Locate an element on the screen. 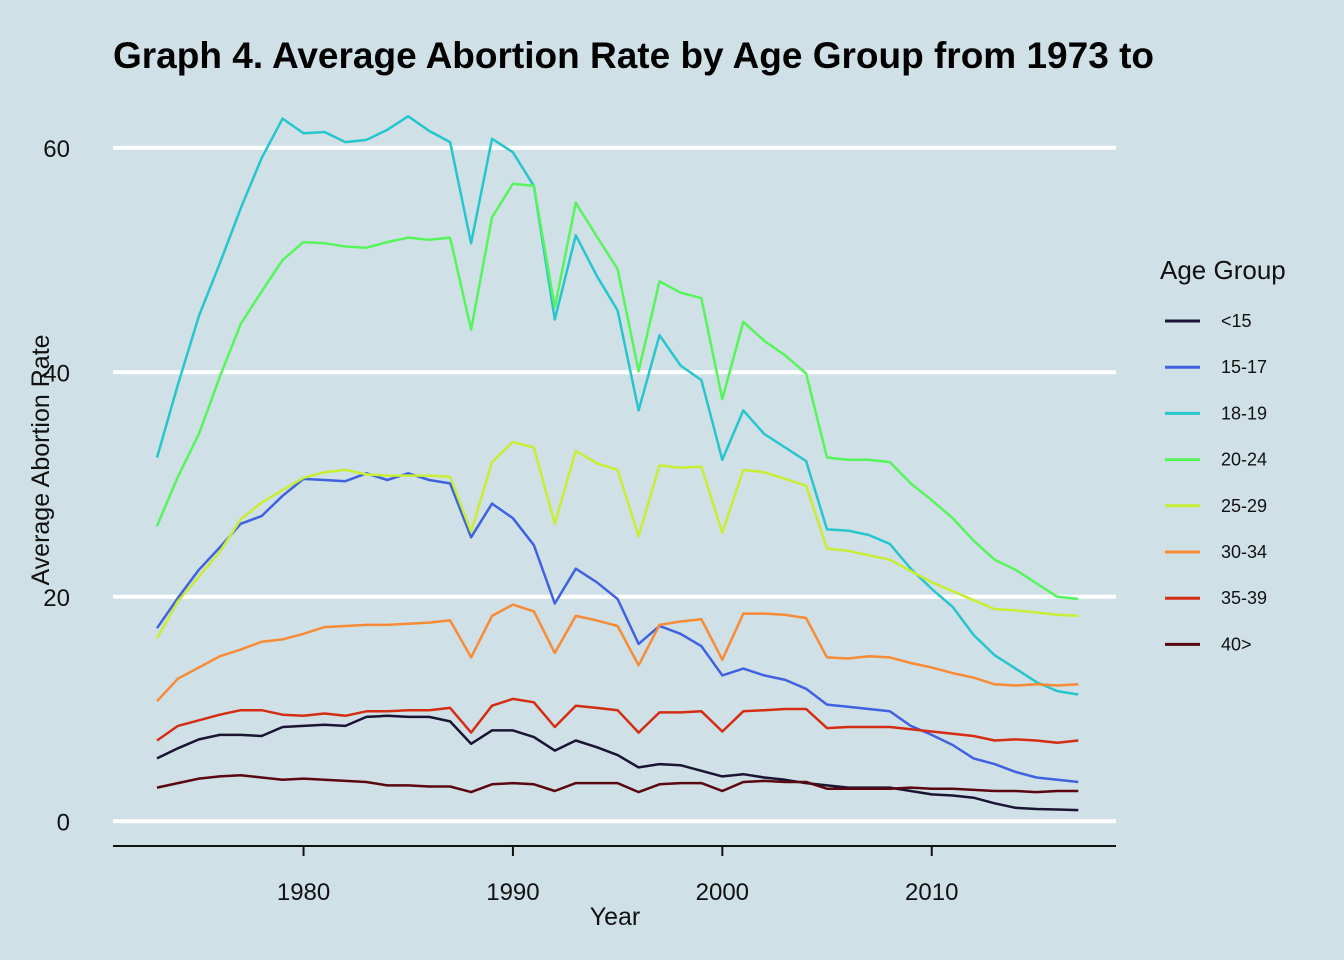 The image size is (1344, 960). legend-label-30-34: 30-34 is located at coordinates (1244, 552).